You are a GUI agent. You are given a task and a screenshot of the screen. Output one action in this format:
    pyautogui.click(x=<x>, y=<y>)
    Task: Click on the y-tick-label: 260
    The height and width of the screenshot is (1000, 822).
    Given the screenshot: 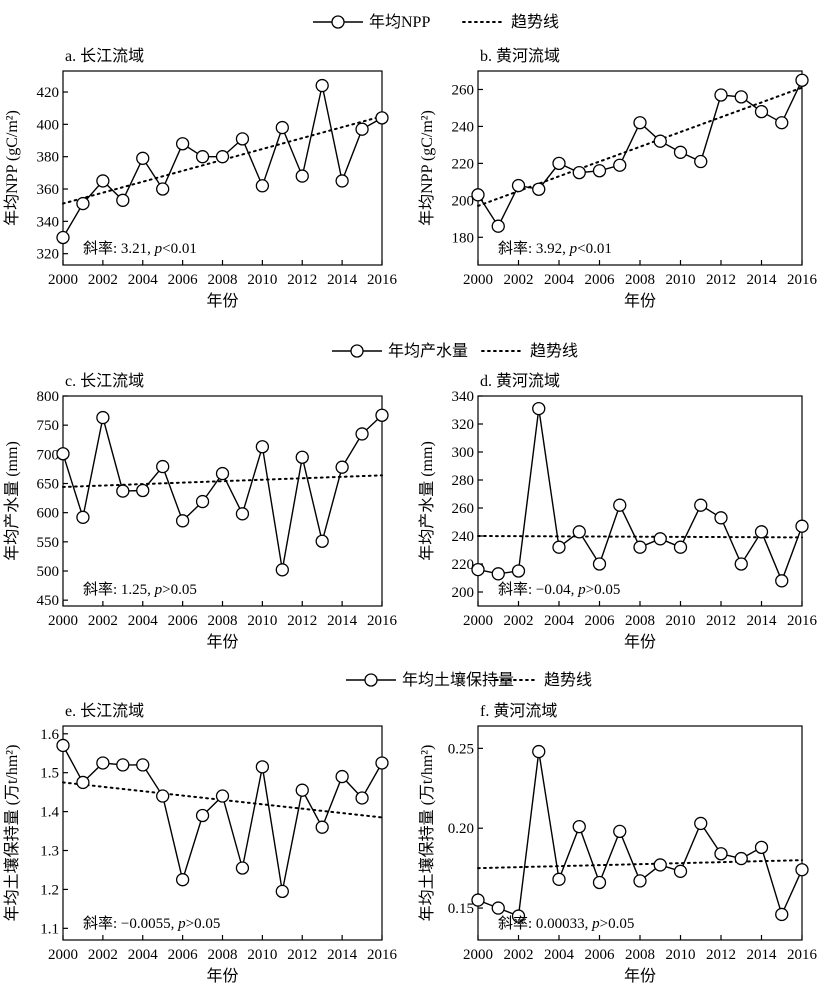 What is the action you would take?
    pyautogui.click(x=463, y=90)
    